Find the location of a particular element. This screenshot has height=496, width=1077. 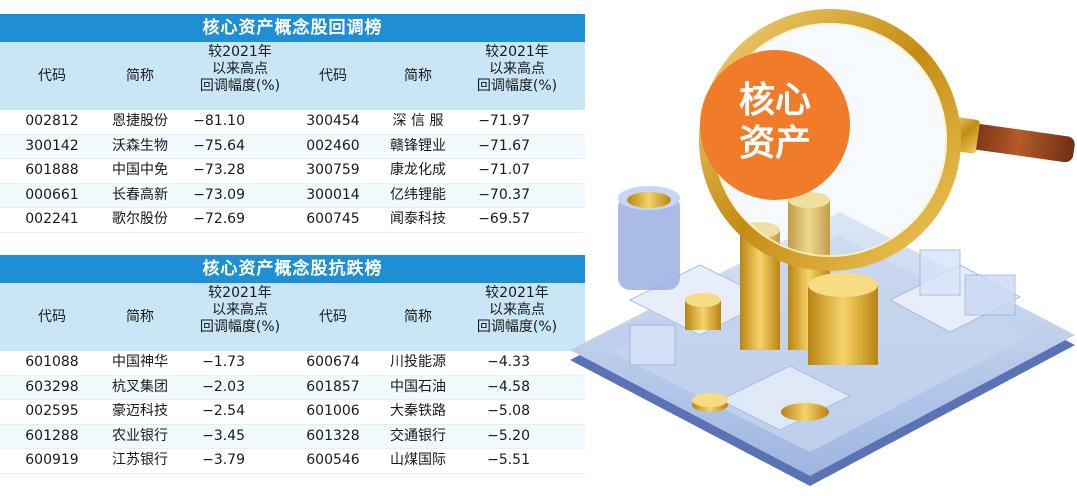

cell-name: 山煤国际 is located at coordinates (418, 460).